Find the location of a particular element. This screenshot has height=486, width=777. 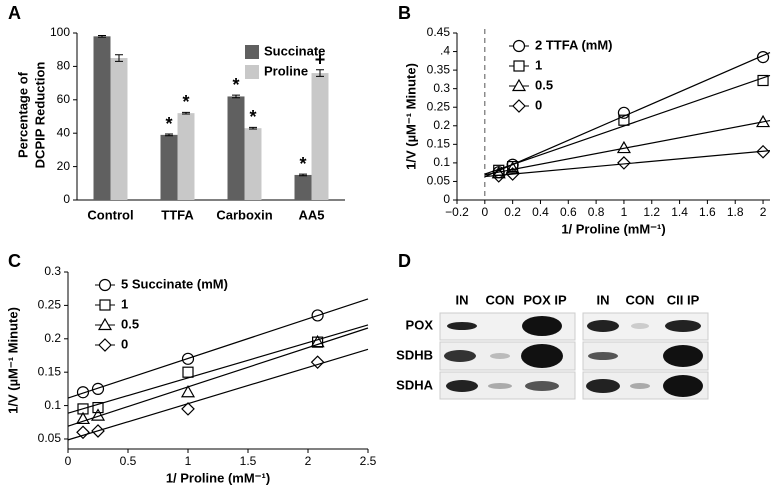

panel-letter: B is located at coordinates (404, 13).